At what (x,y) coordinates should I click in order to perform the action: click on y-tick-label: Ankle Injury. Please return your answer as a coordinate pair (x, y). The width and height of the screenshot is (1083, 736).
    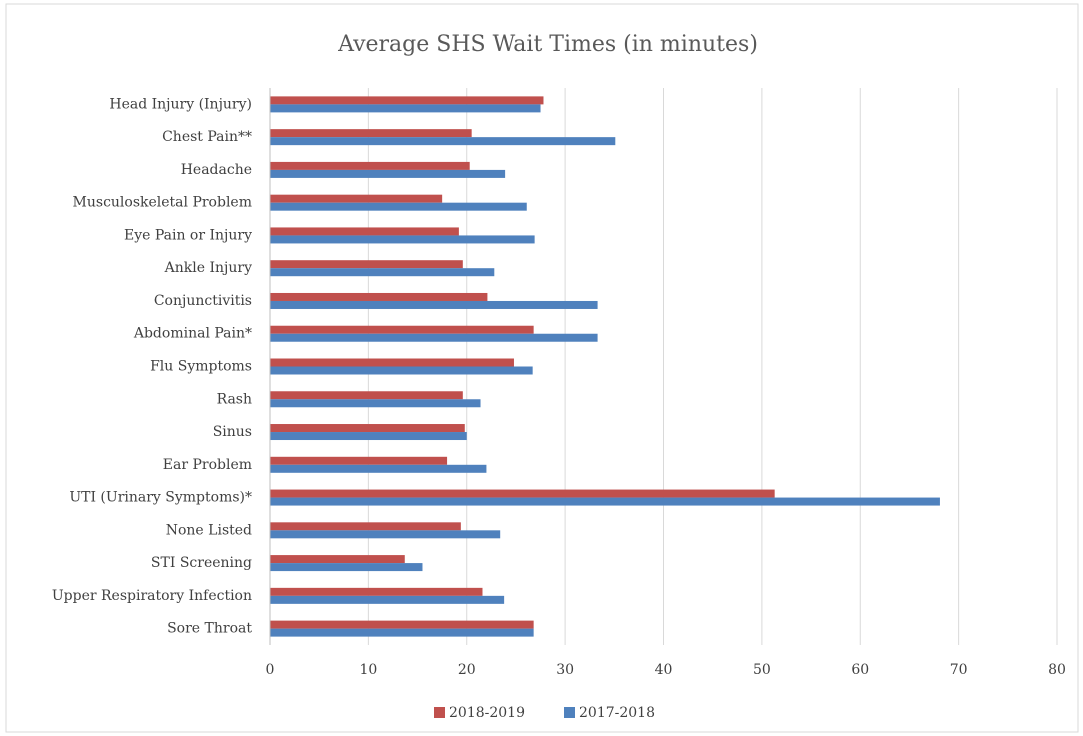
    Looking at the image, I should click on (208, 268).